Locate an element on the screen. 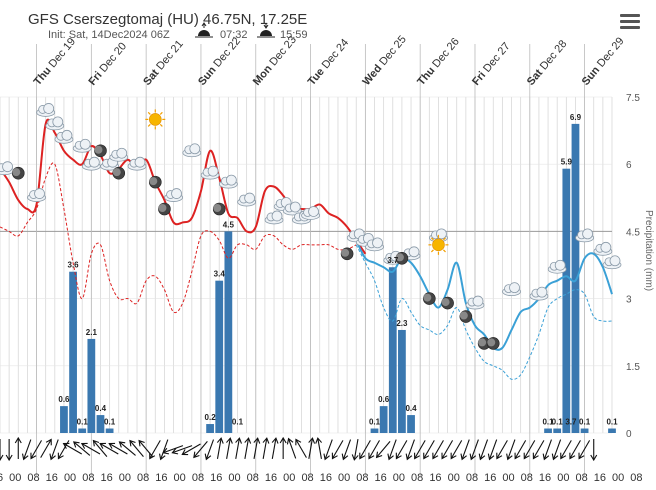 The width and height of the screenshot is (656, 490). bar-value-label: 3.7 is located at coordinates (393, 260).